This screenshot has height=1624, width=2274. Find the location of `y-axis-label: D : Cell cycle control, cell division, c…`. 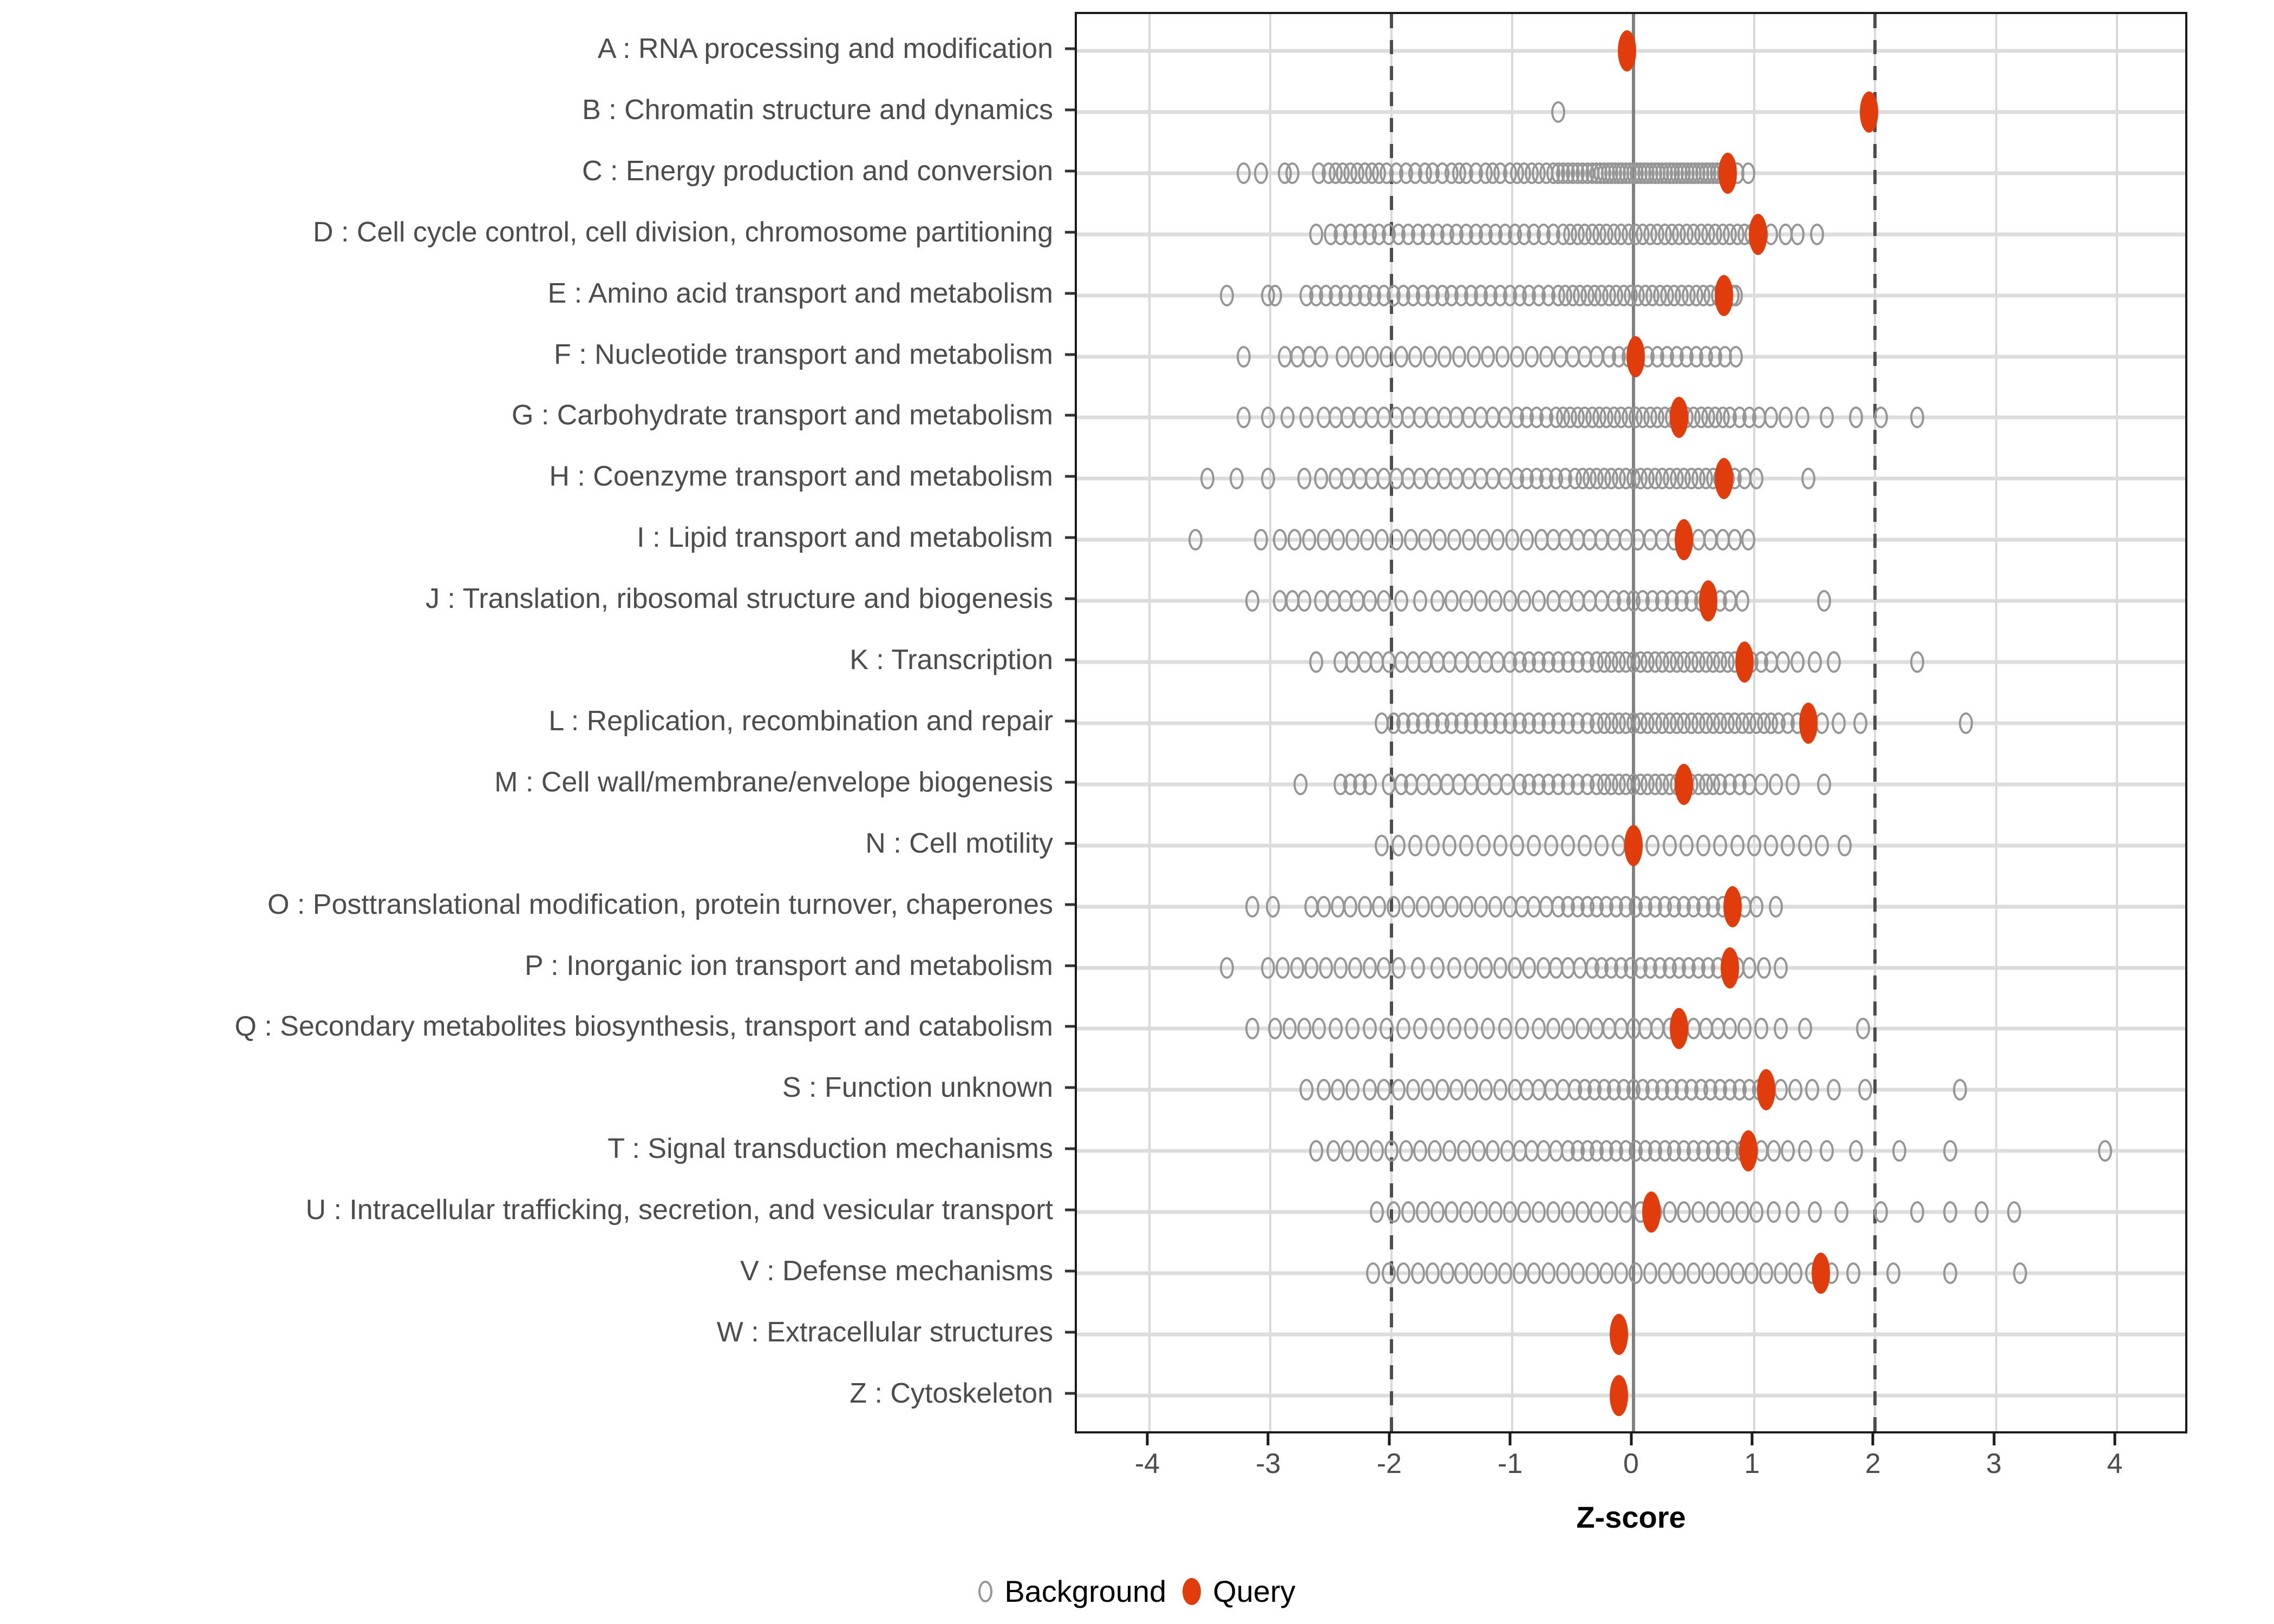

y-axis-label: D : Cell cycle control, cell division, c… is located at coordinates (683, 232).